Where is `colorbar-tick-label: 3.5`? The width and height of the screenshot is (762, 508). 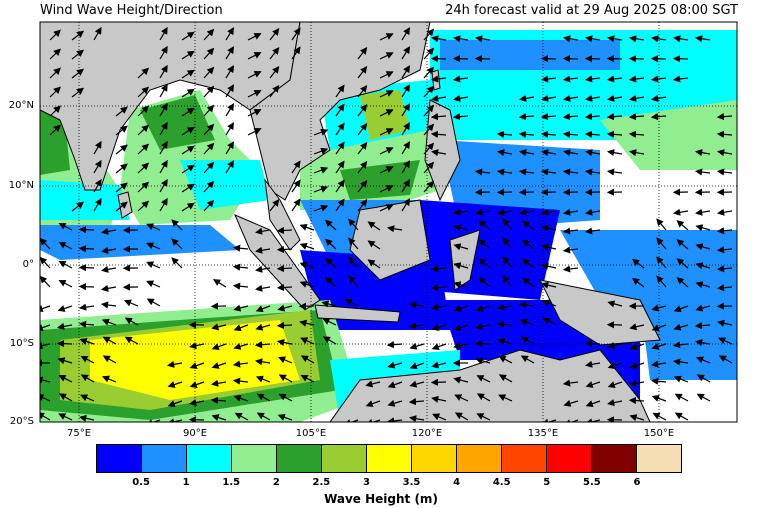
colorbar-tick-label: 3.5 is located at coordinates (411, 482).